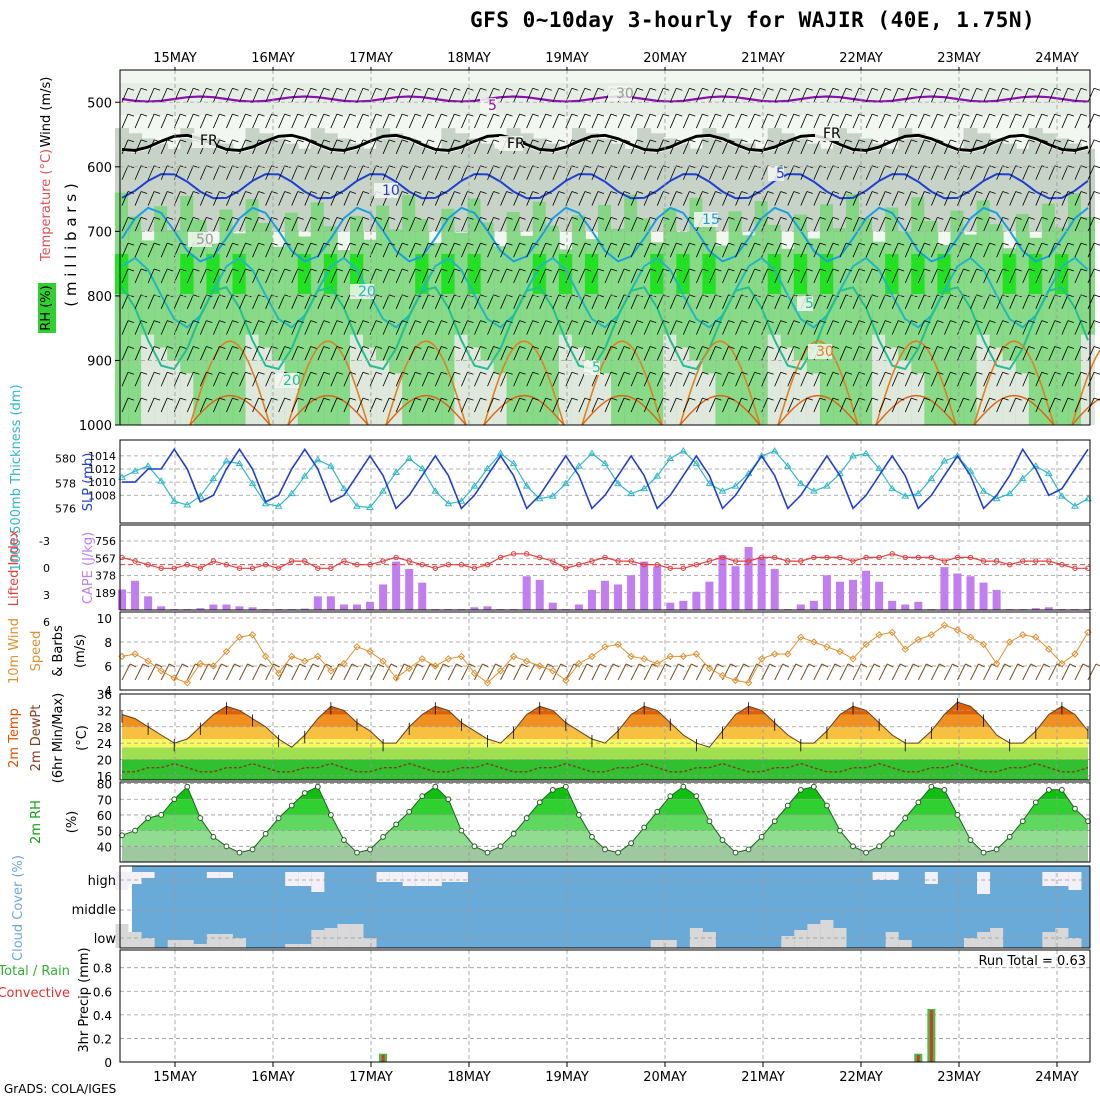 The image size is (1100, 1100). Describe the element at coordinates (108, 667) in the screenshot. I see `wind-tick-label: 6` at that location.